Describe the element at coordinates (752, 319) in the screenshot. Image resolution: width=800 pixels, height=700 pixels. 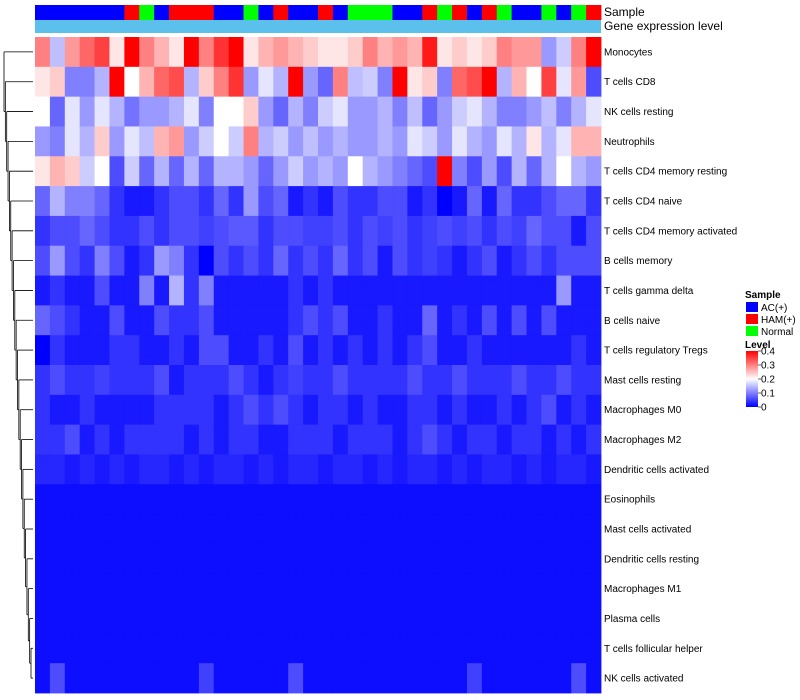
I see `sample-legend-swatch` at that location.